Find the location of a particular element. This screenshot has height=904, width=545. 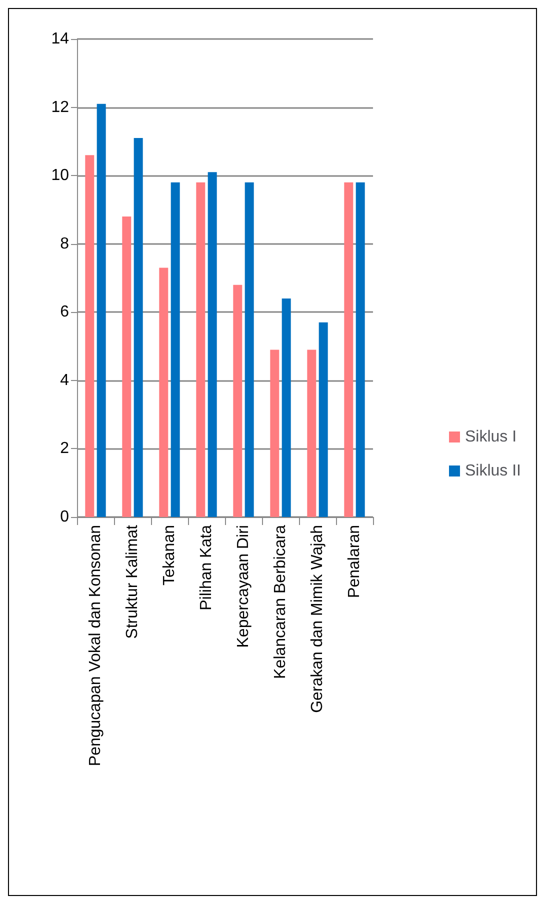

y-tick-label: 14 is located at coordinates (60, 39).